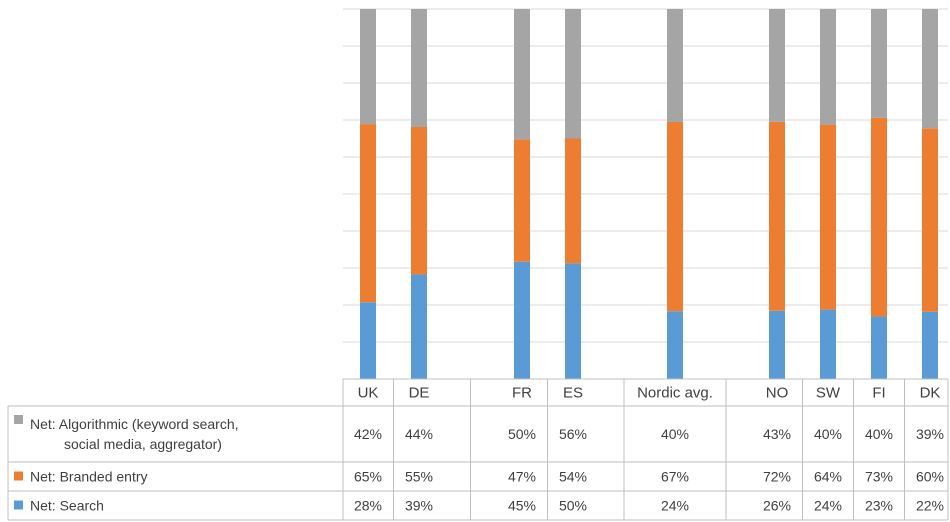 The height and width of the screenshot is (522, 950). Describe the element at coordinates (522, 477) in the screenshot. I see `data-cell: 47%` at that location.